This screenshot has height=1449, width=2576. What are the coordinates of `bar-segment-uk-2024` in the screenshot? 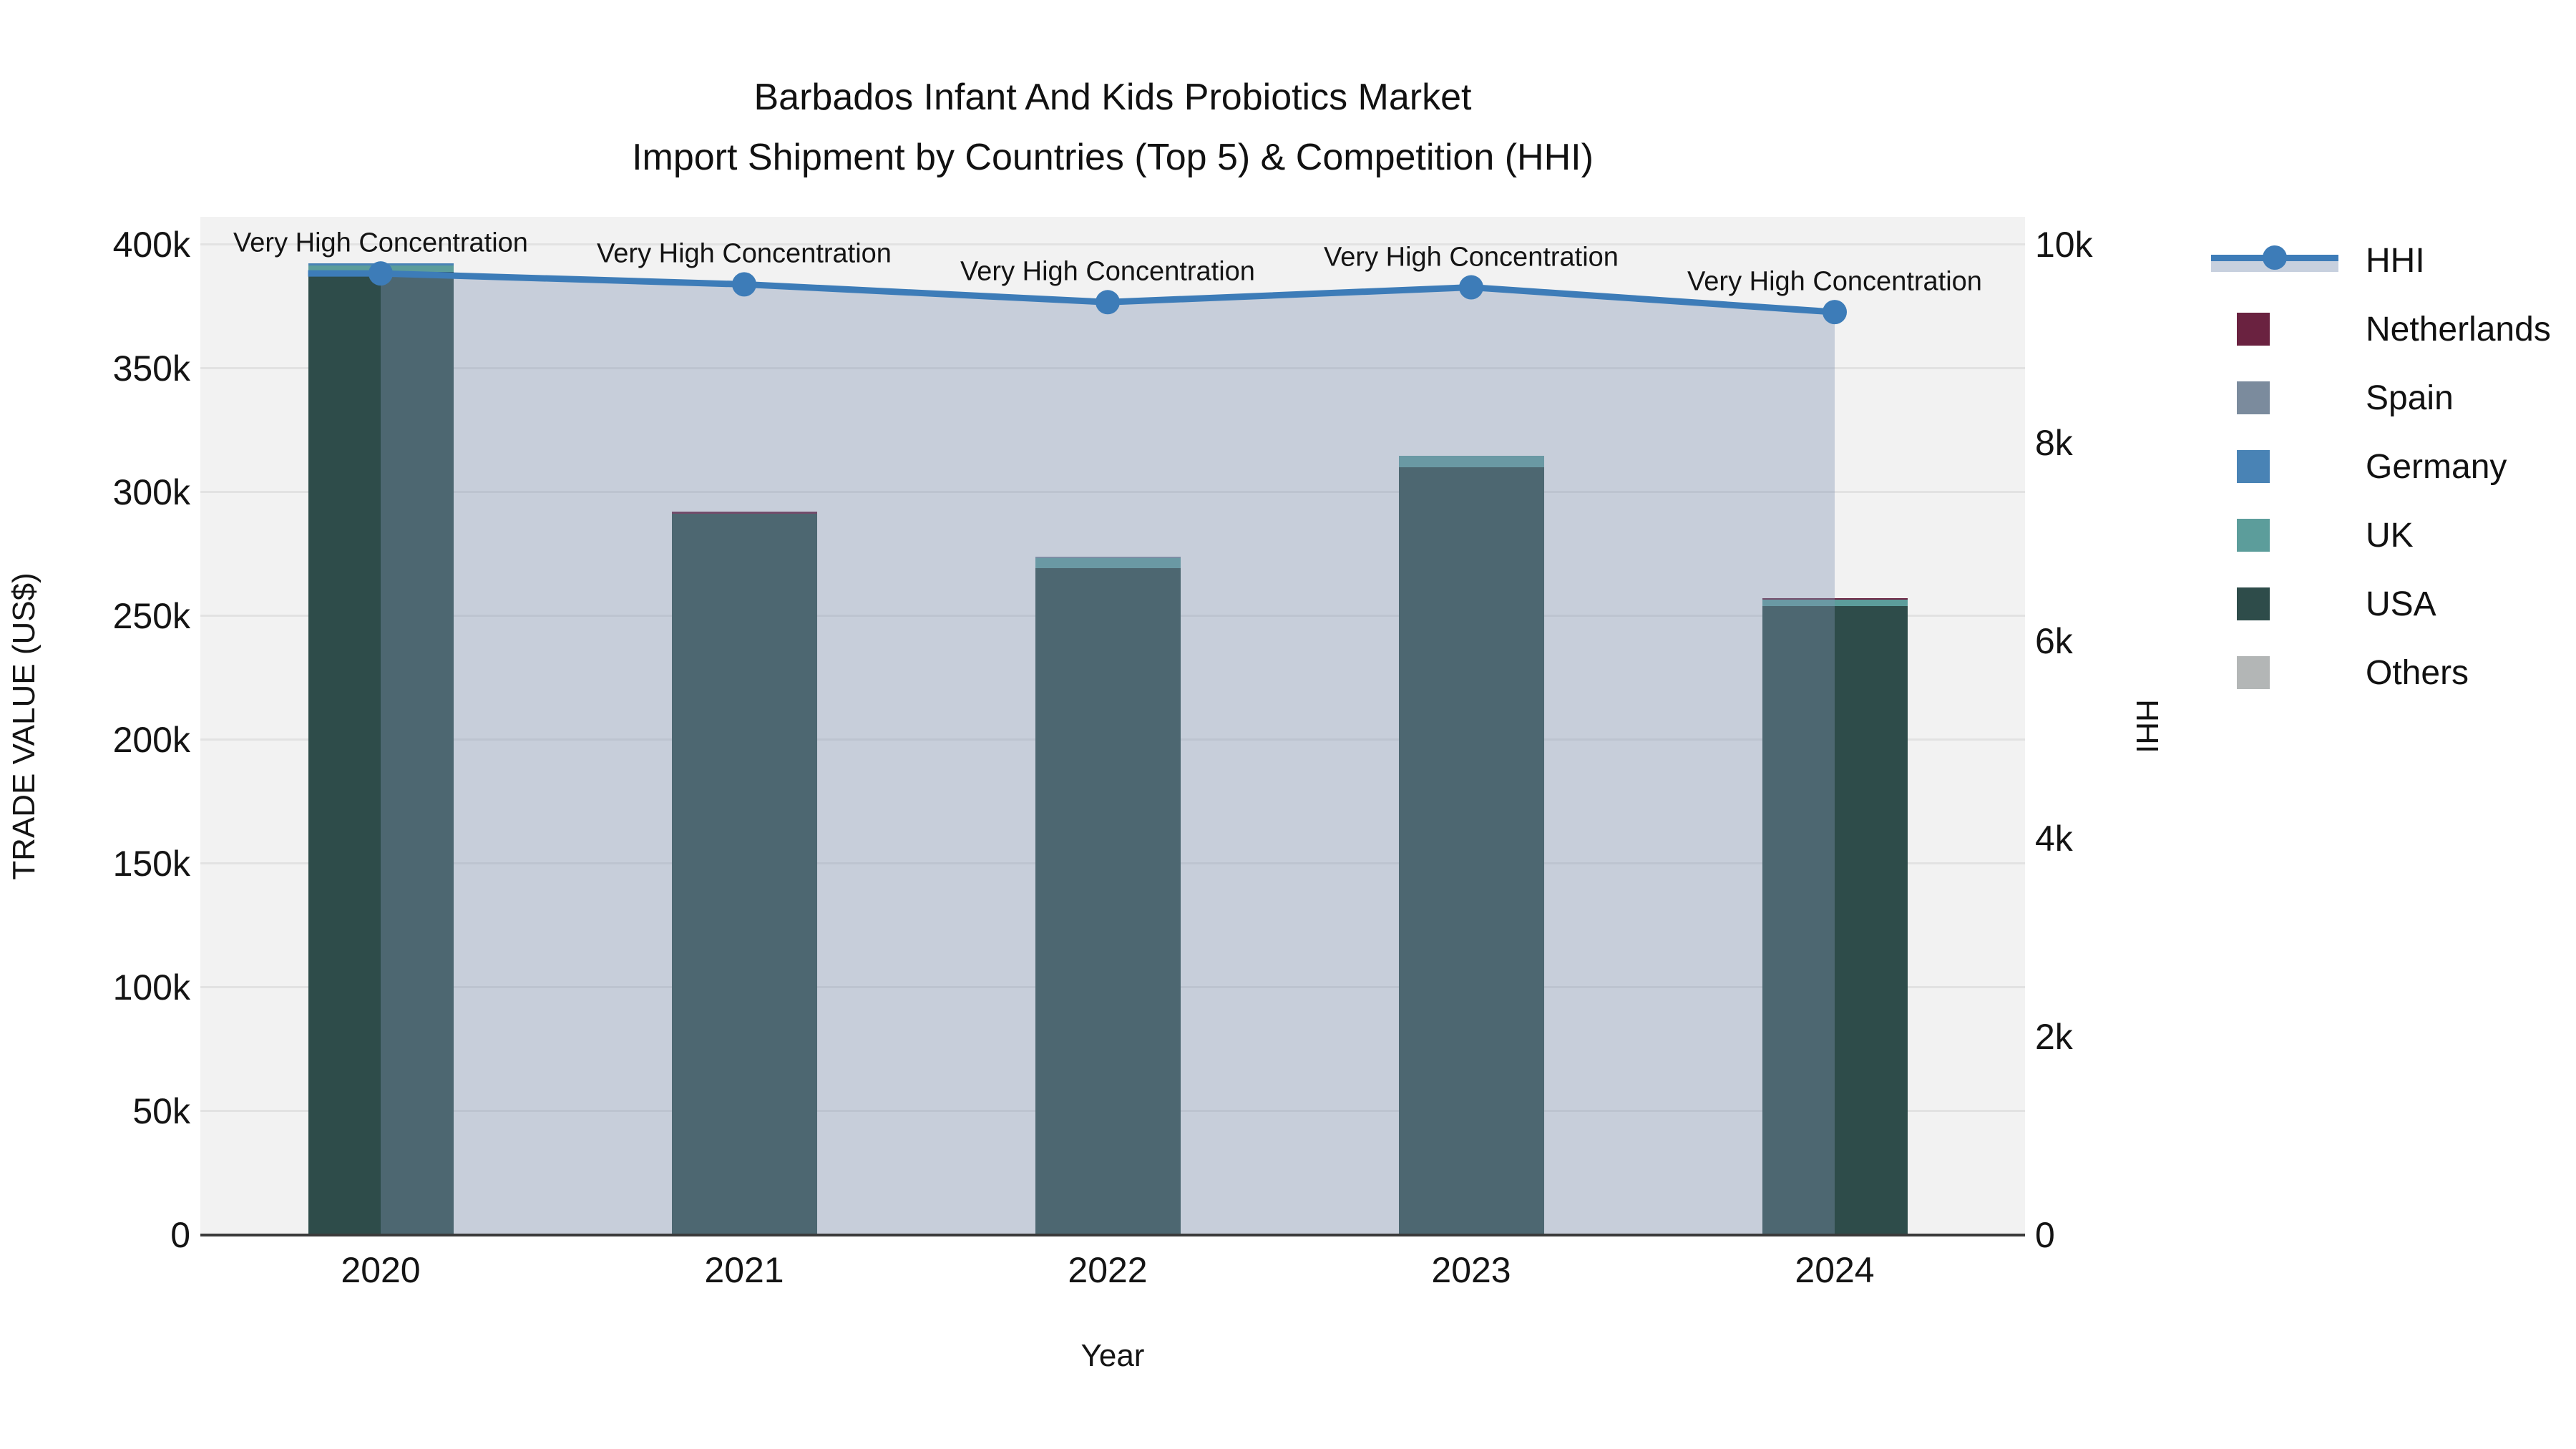 It's located at (1835, 603).